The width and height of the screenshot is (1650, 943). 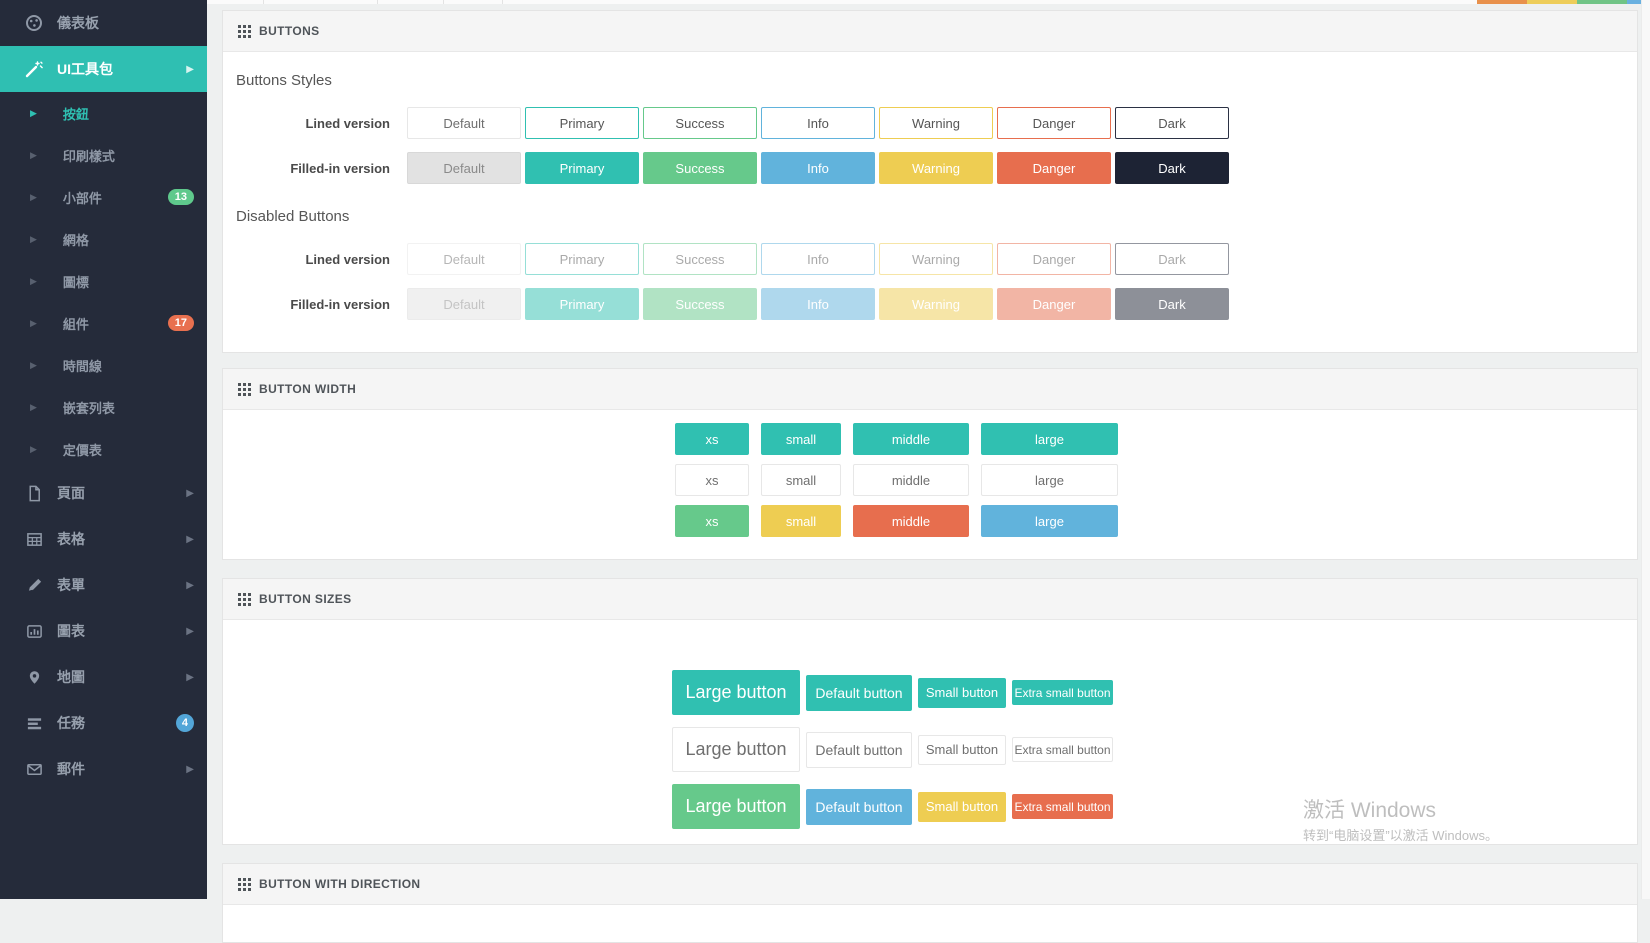 I want to click on sidebar-subitem-components: ▶ 組件 17, so click(x=103, y=323).